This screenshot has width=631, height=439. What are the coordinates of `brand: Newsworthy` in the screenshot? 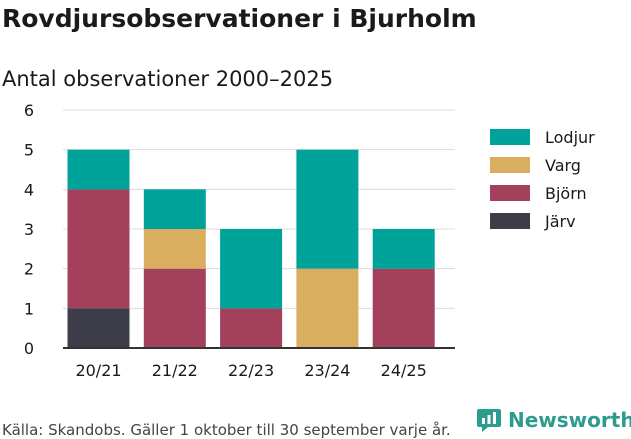 It's located at (553, 420).